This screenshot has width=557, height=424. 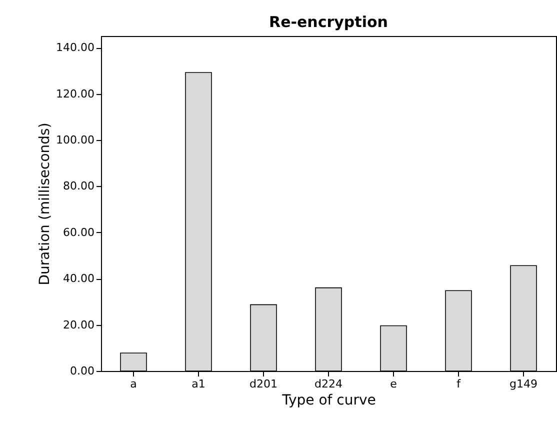 I want to click on x-tick-label: d201, so click(x=264, y=384).